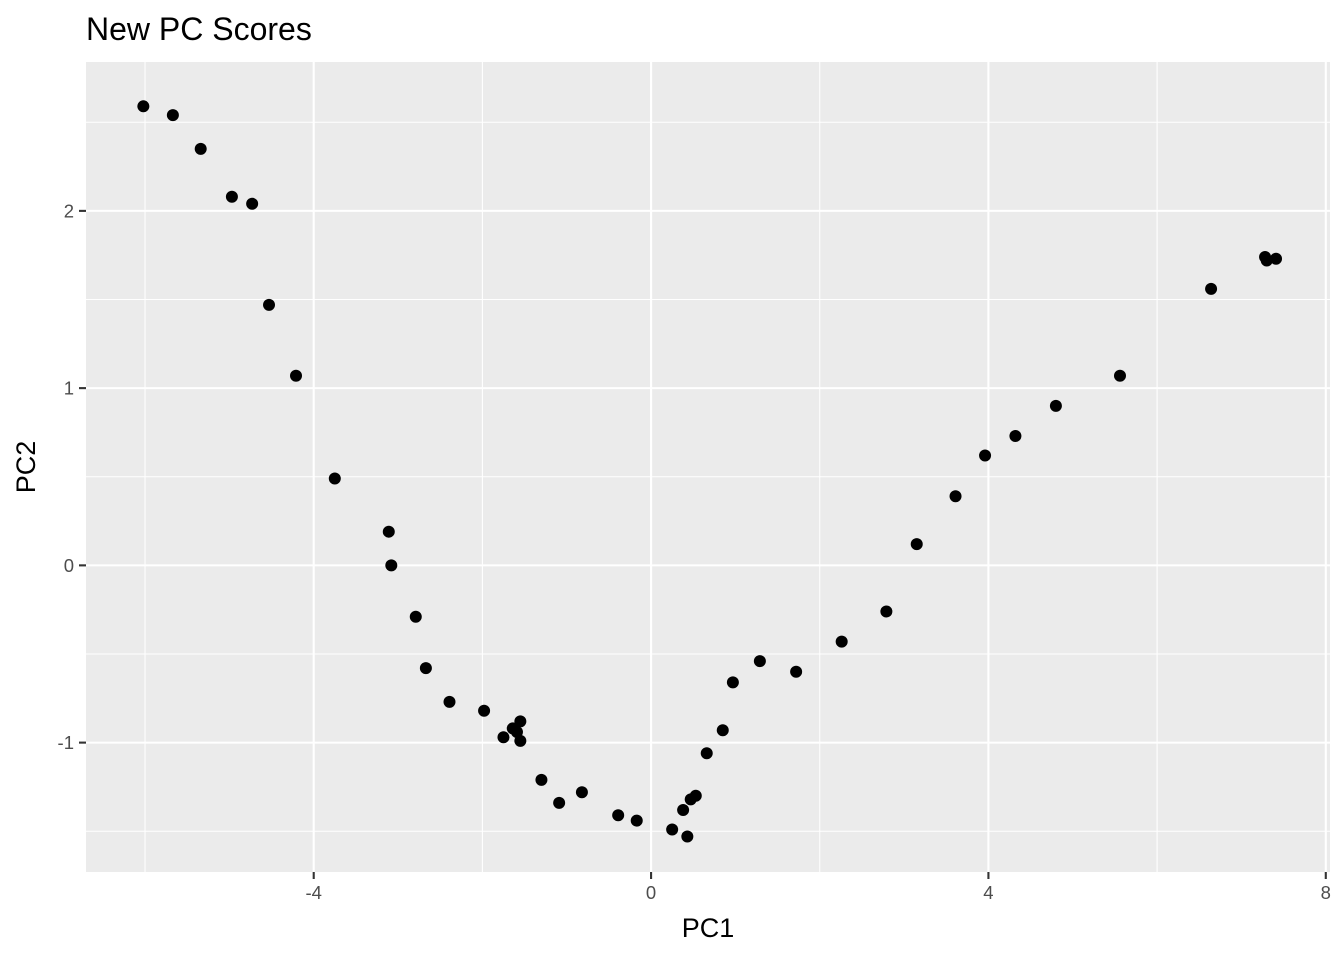  What do you see at coordinates (26, 467) in the screenshot?
I see `y-axis-title: PC2` at bounding box center [26, 467].